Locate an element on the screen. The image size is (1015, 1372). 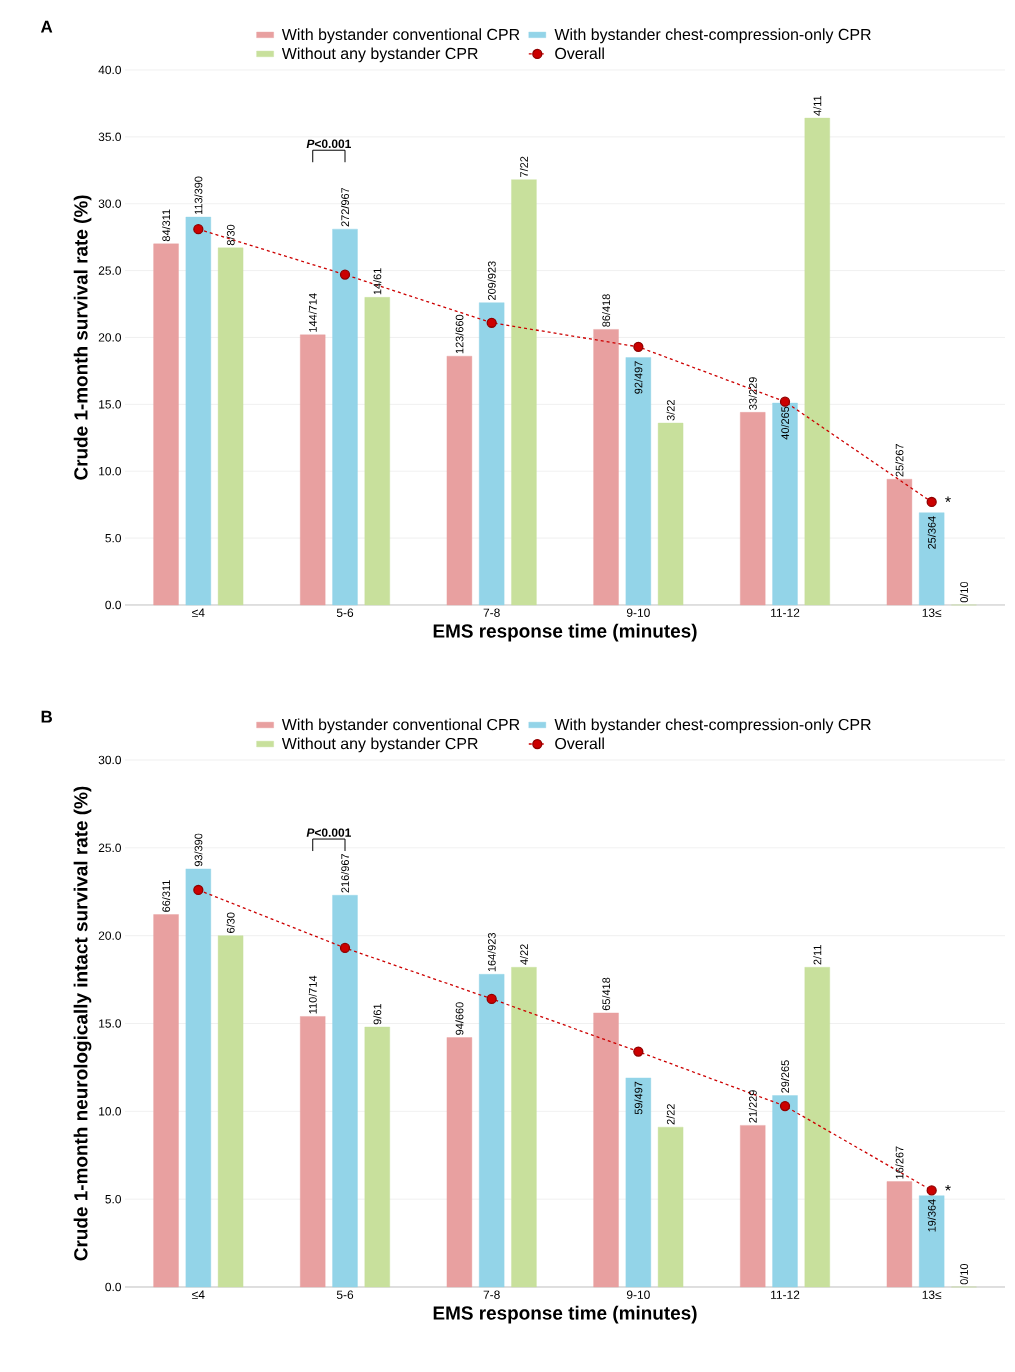
data-label: 2/22 is located at coordinates (670, 1114).